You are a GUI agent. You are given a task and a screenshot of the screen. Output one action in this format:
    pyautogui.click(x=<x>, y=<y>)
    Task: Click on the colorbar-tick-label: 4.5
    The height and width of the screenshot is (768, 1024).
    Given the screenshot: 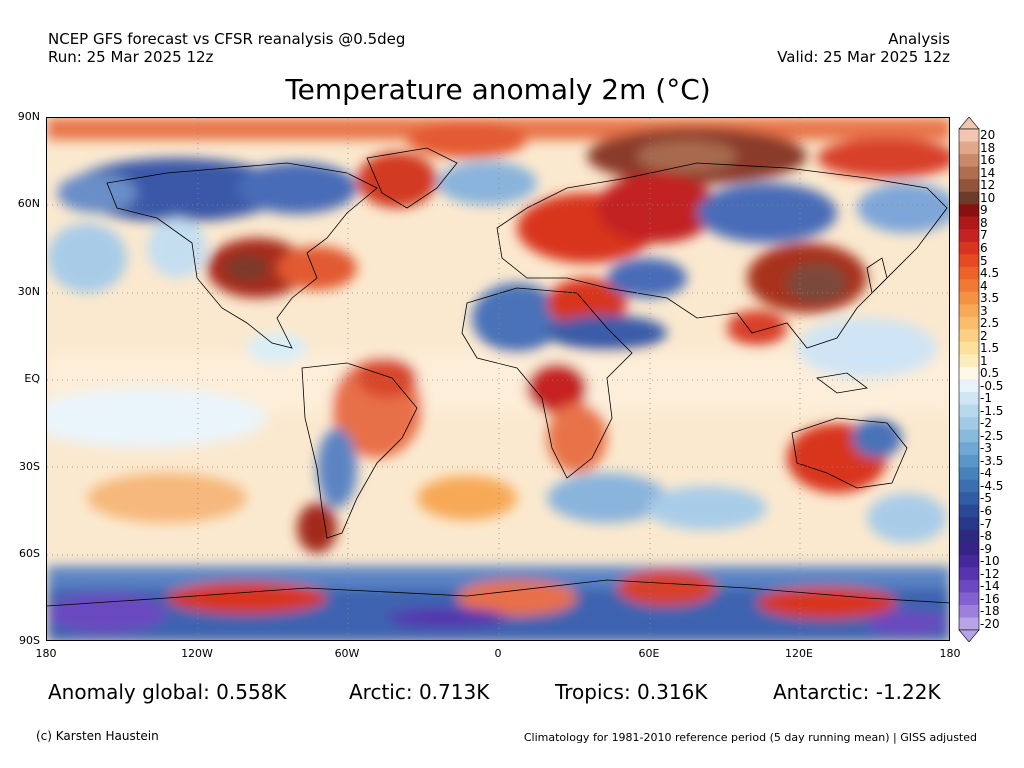 What is the action you would take?
    pyautogui.click(x=990, y=273)
    